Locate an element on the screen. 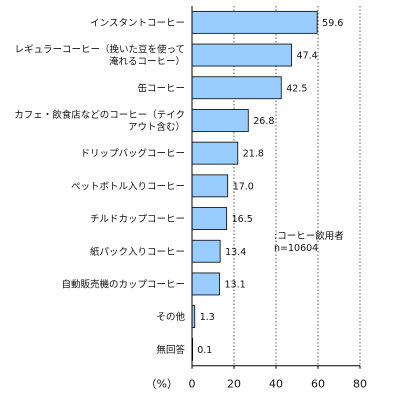  category-label: レギュラーコーヒー（挽いた豆を使って is located at coordinates (99, 50).